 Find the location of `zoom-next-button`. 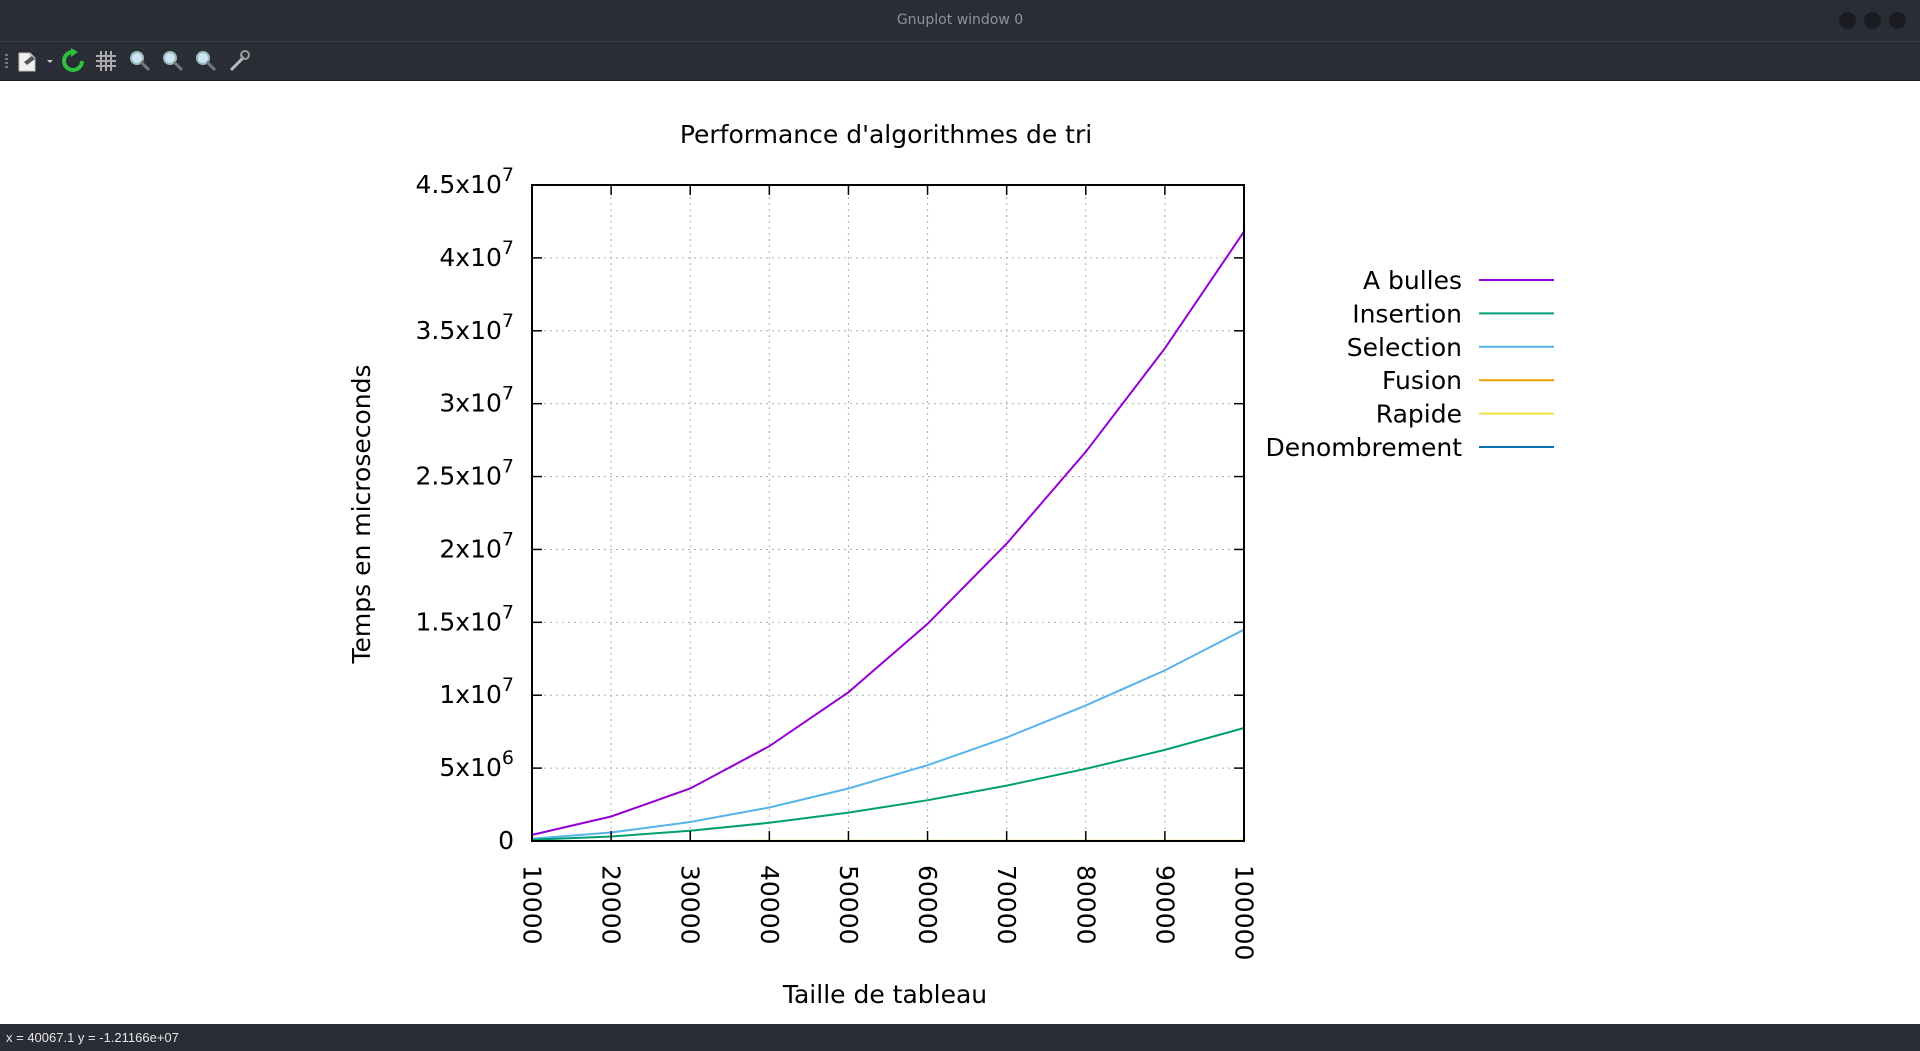

zoom-next-button is located at coordinates (173, 61).